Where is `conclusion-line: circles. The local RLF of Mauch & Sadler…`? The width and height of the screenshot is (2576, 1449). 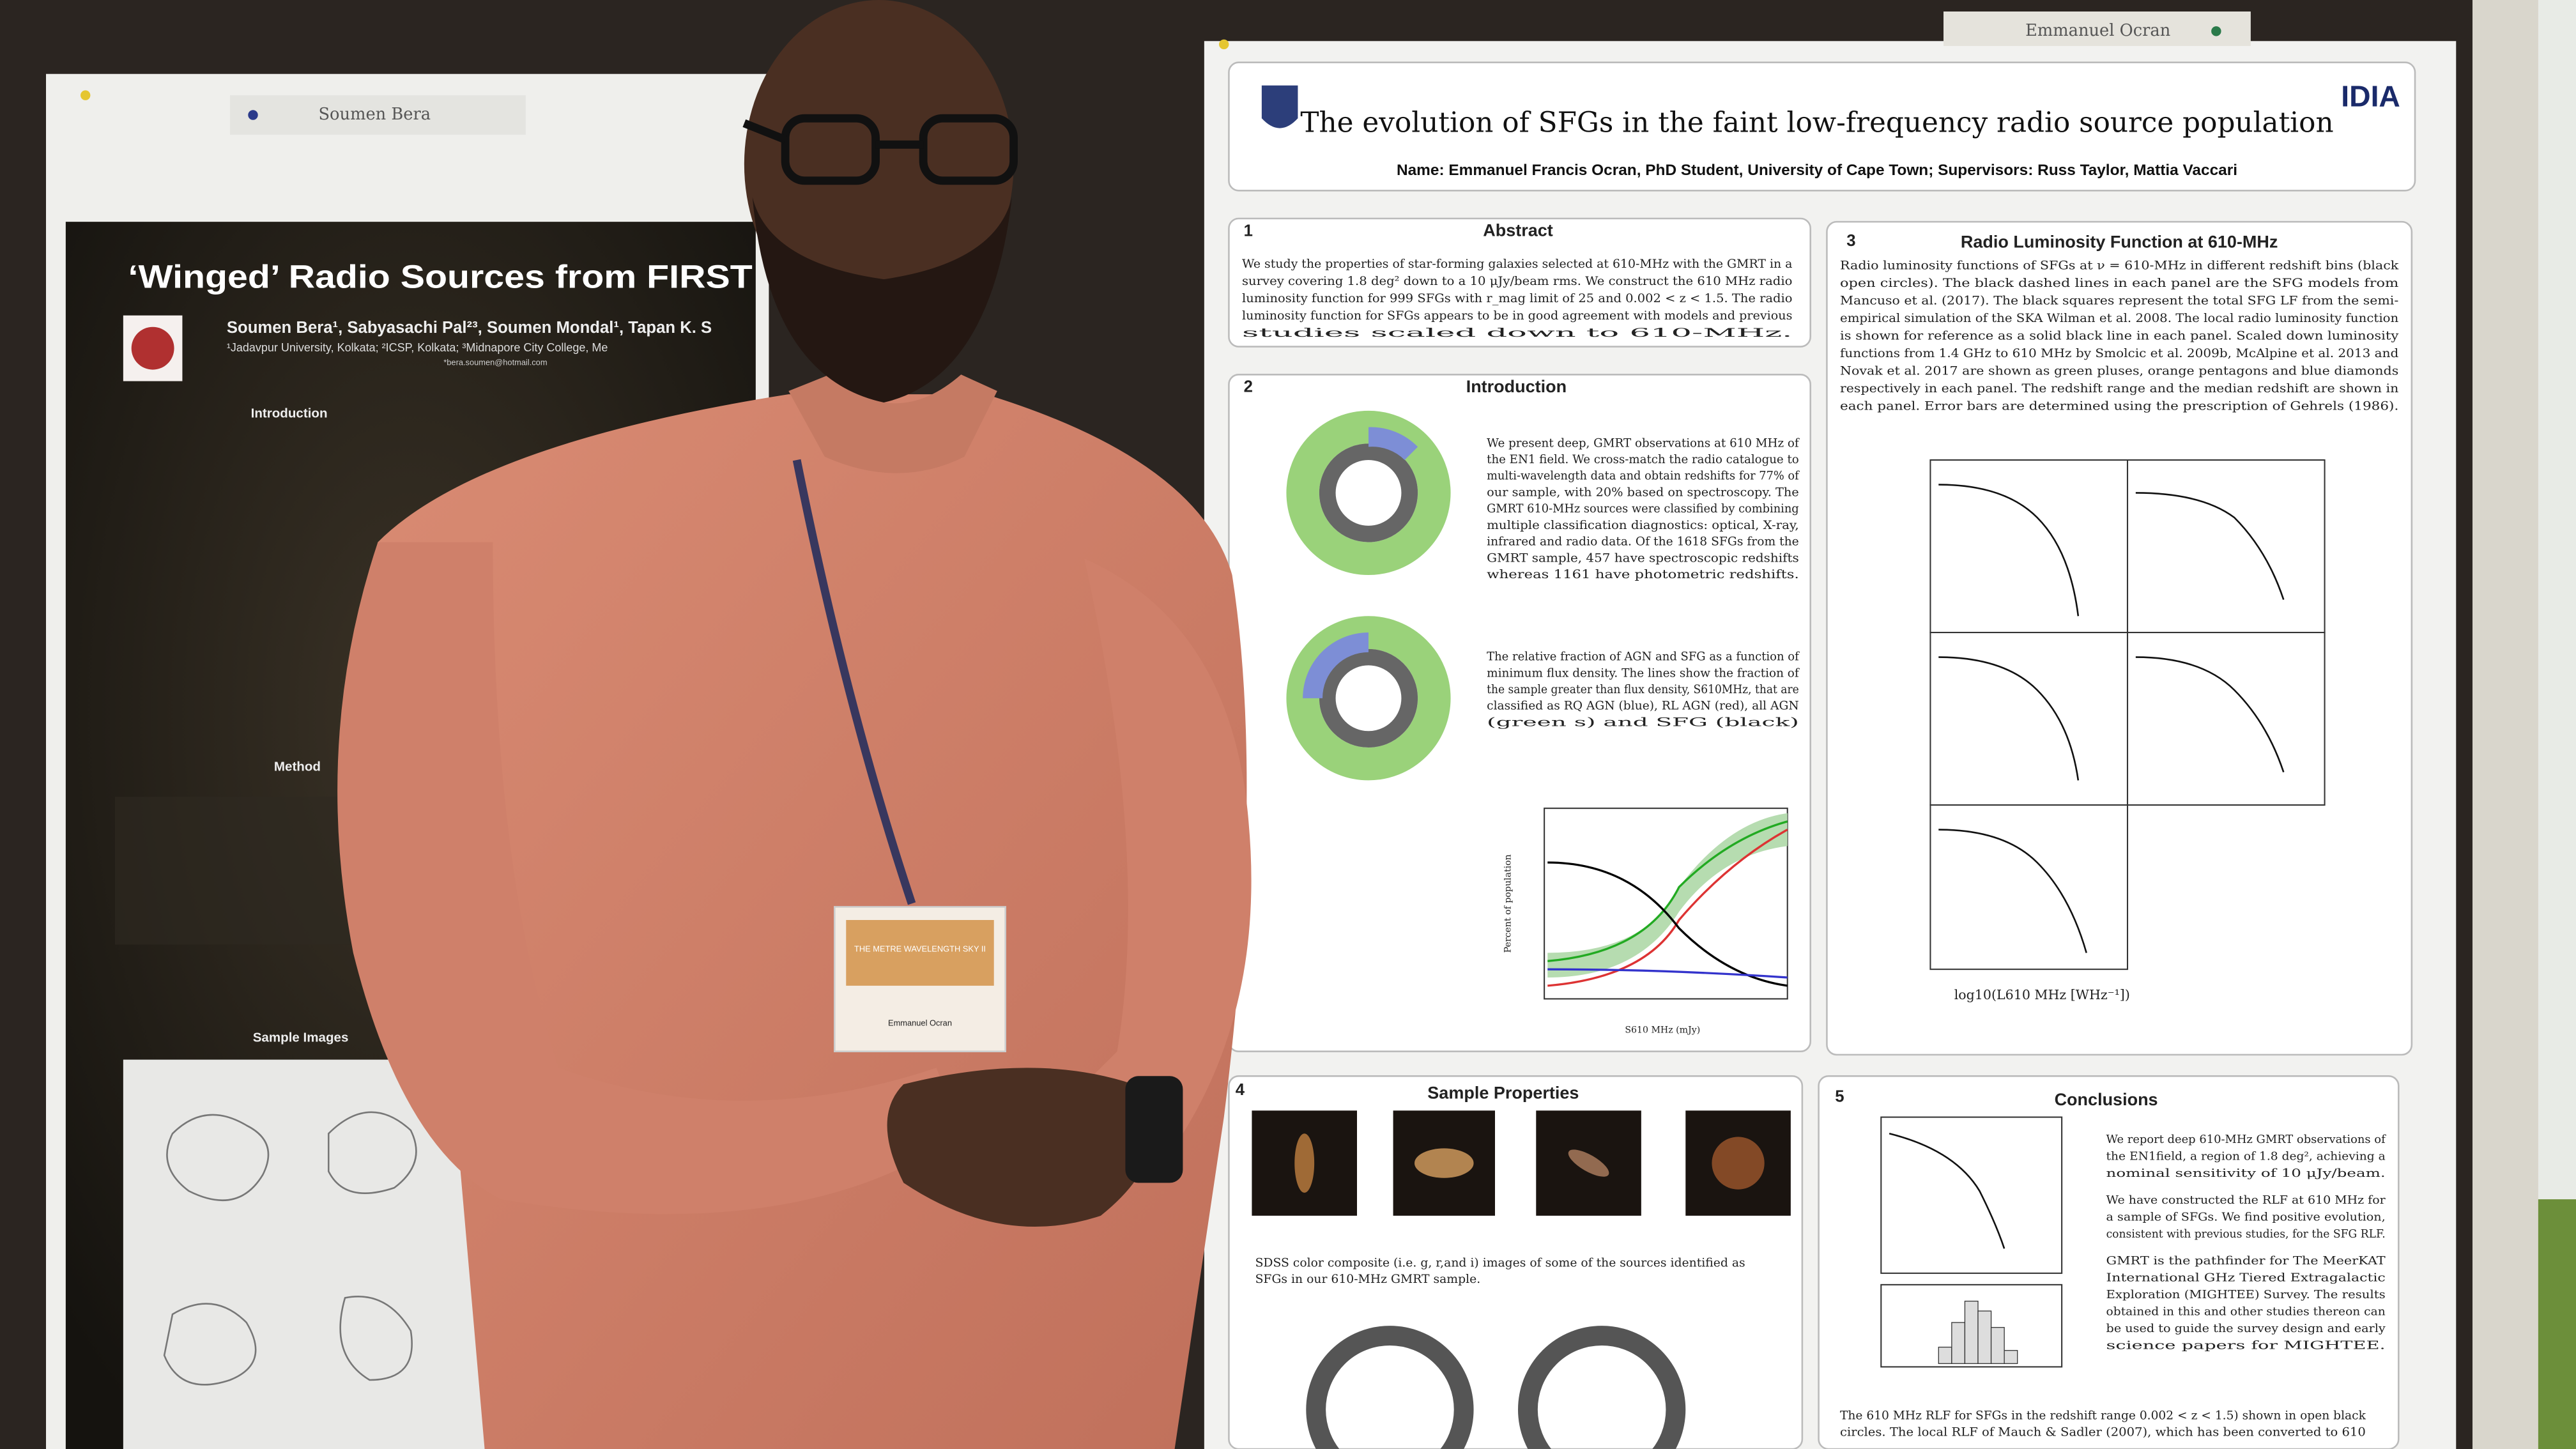
conclusion-line: circles. The local RLF of Mauch & Sadler… is located at coordinates (2103, 1432).